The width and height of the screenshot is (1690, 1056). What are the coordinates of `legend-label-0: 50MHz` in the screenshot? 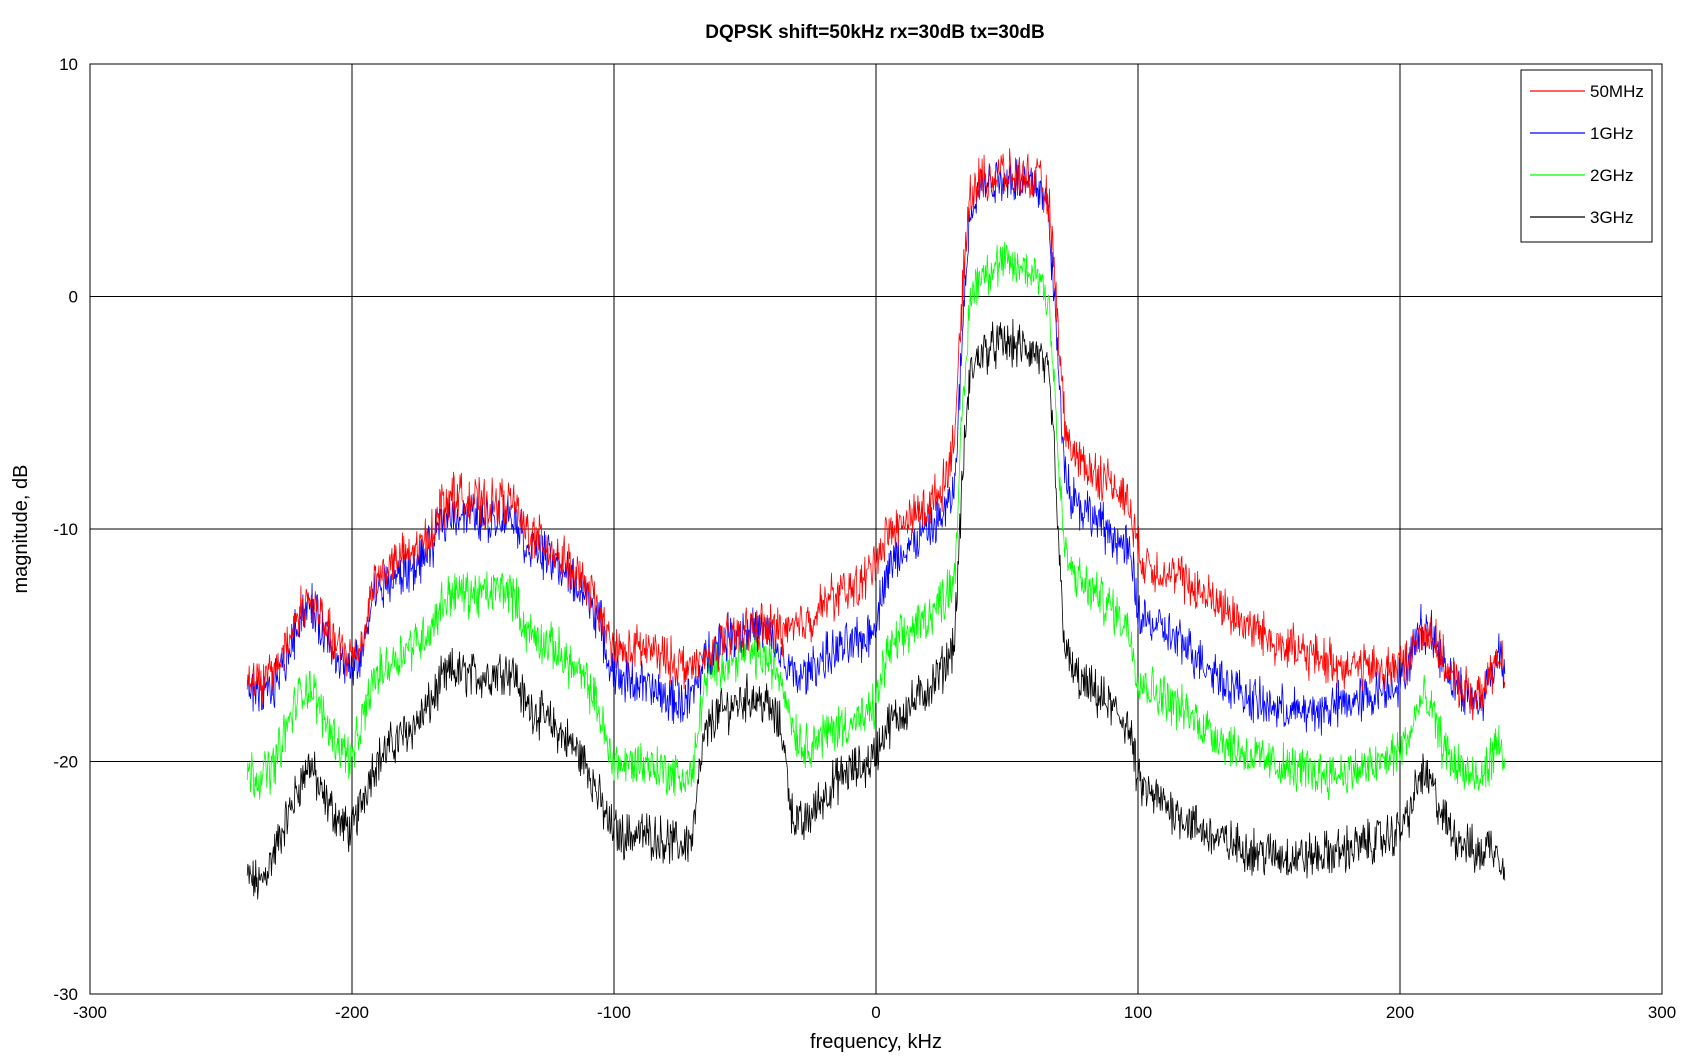 It's located at (1617, 91).